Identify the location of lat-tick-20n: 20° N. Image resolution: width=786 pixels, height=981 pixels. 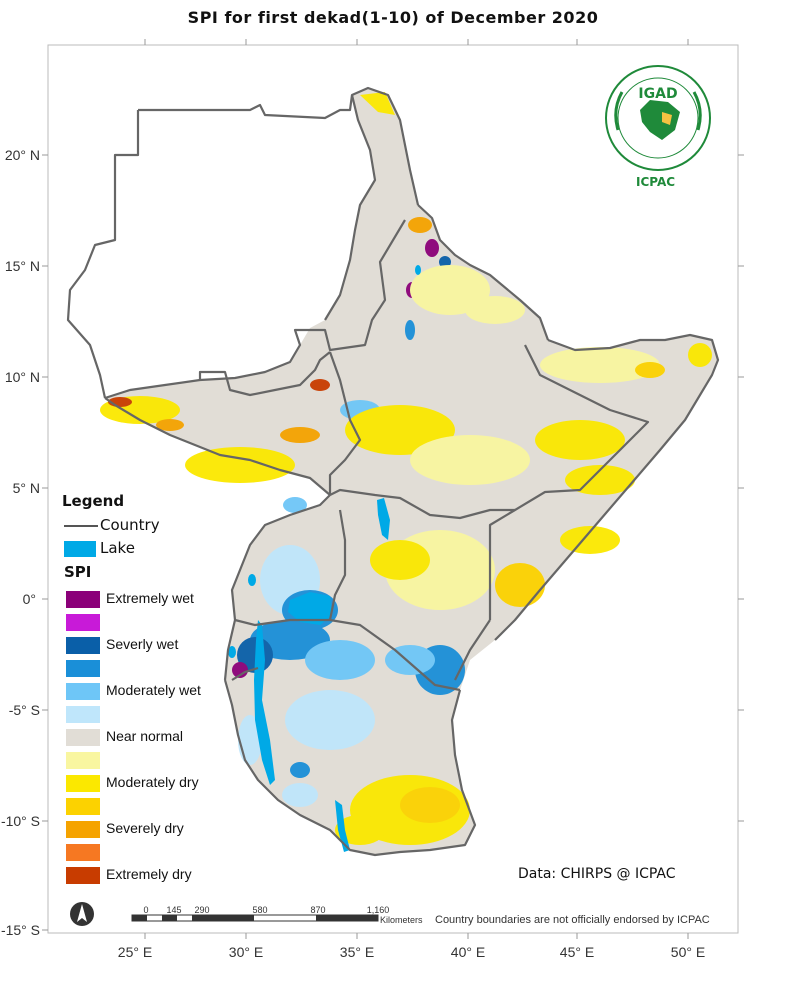
(22, 155).